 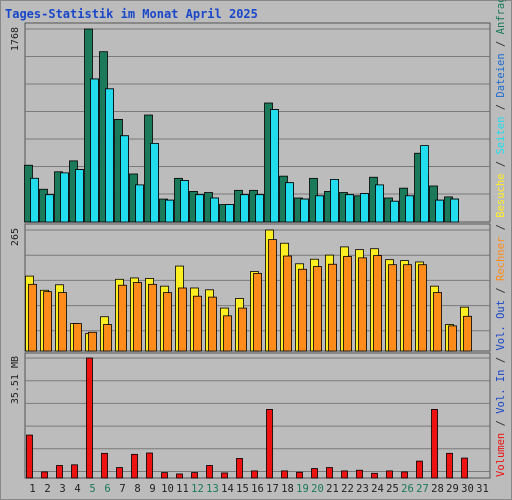 I want to click on x-tick-label: 28, so click(x=437, y=489).